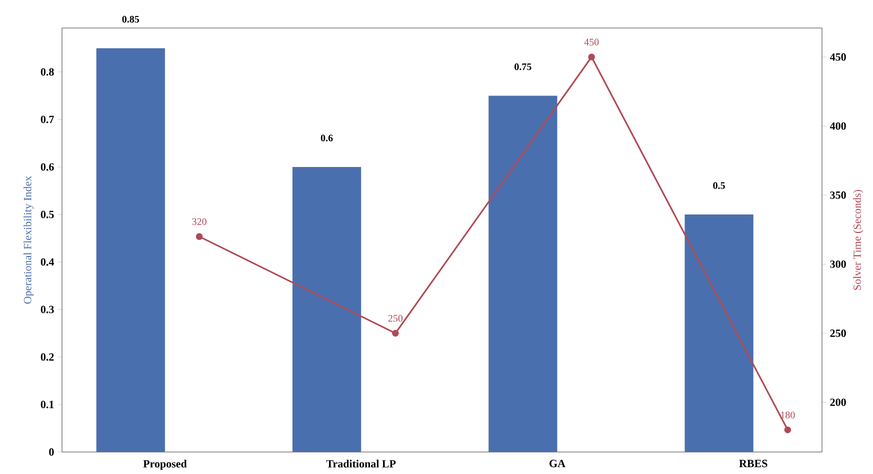 This screenshot has height=474, width=873. Describe the element at coordinates (199, 222) in the screenshot. I see `data-label: 320` at that location.